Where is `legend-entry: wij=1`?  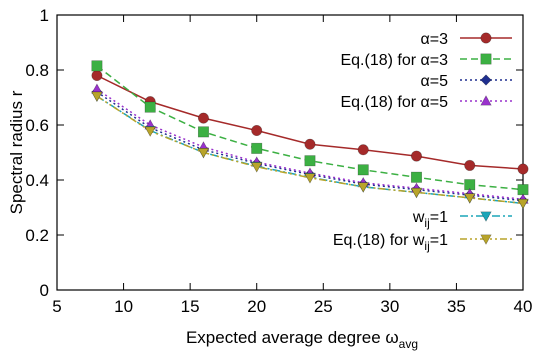 legend-entry: wij=1 is located at coordinates (462, 219).